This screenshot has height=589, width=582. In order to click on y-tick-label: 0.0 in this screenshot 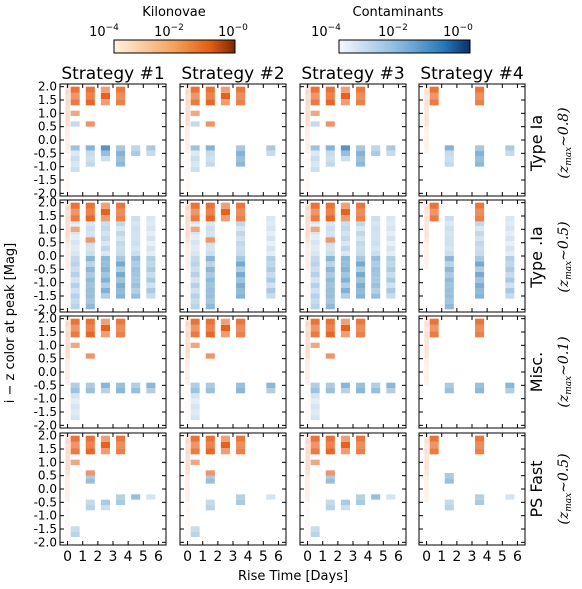, I will do `click(47, 256)`.